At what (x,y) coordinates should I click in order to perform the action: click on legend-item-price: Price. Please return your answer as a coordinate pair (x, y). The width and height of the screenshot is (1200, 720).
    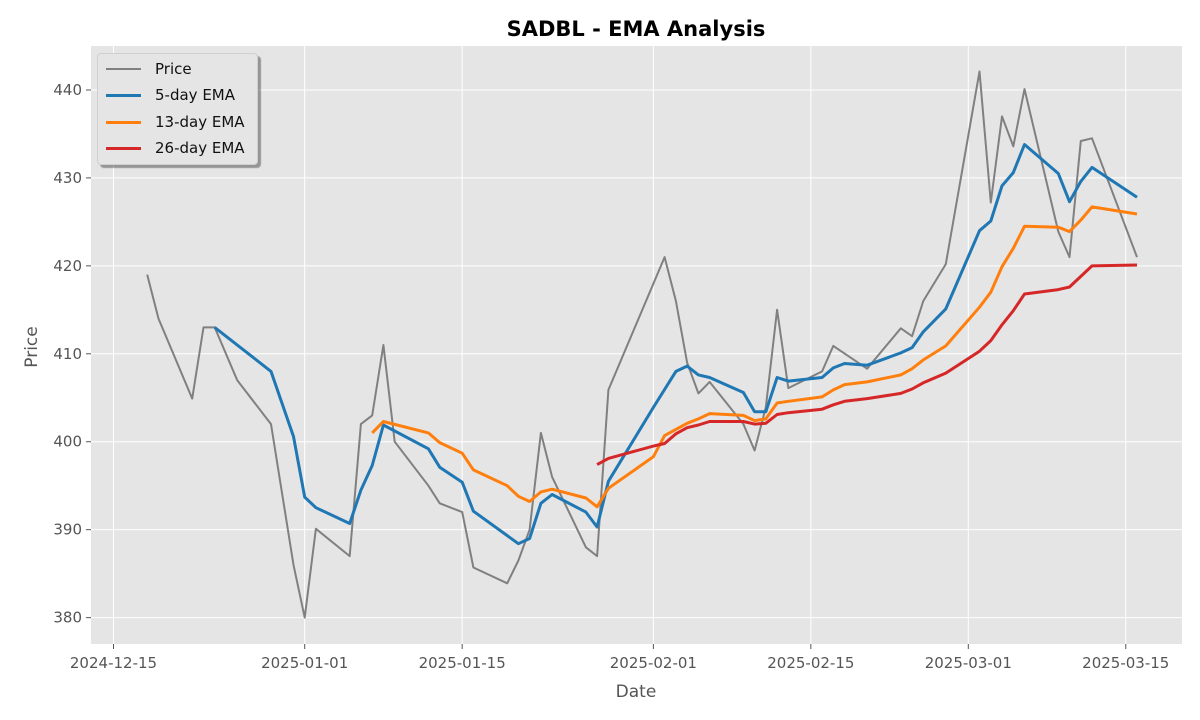
    Looking at the image, I should click on (149, 69).